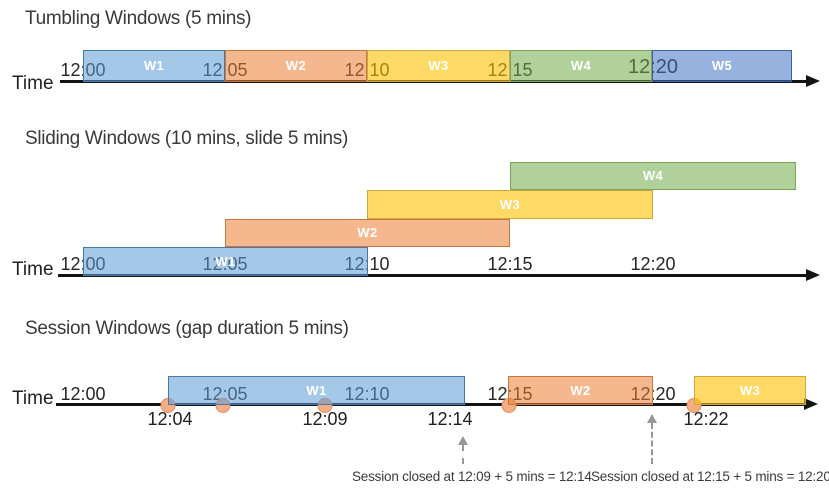 The width and height of the screenshot is (829, 498). I want to click on window-box: W5, so click(722, 66).